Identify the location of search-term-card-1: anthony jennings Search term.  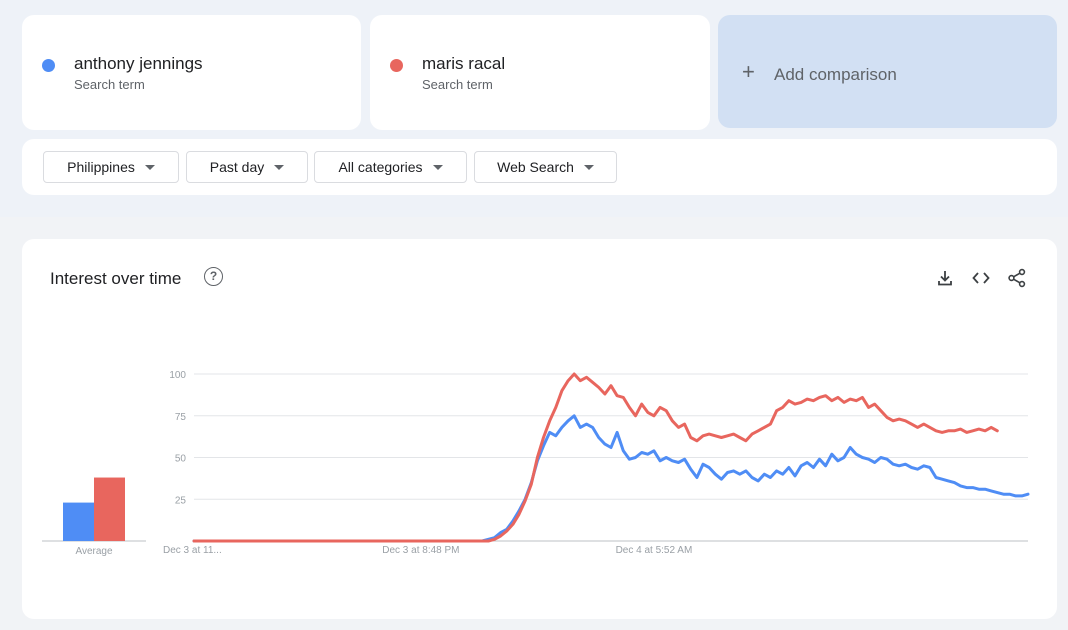
(191, 72).